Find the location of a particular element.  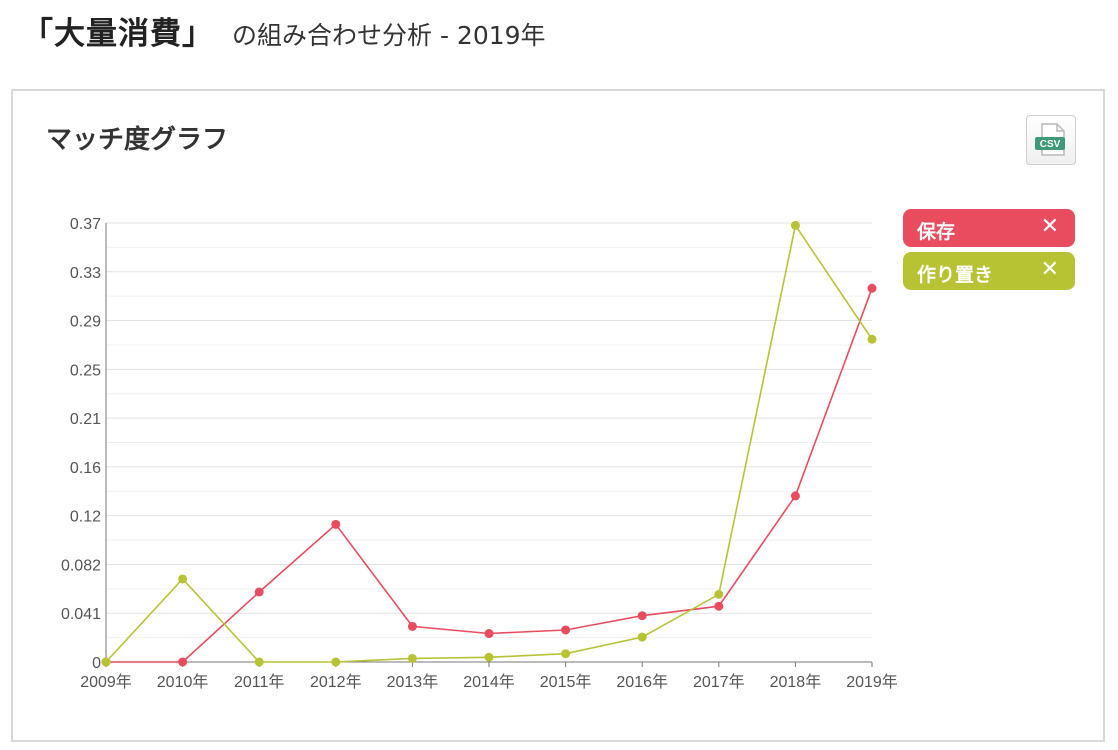

x-tick-label: 2013年 is located at coordinates (413, 682).